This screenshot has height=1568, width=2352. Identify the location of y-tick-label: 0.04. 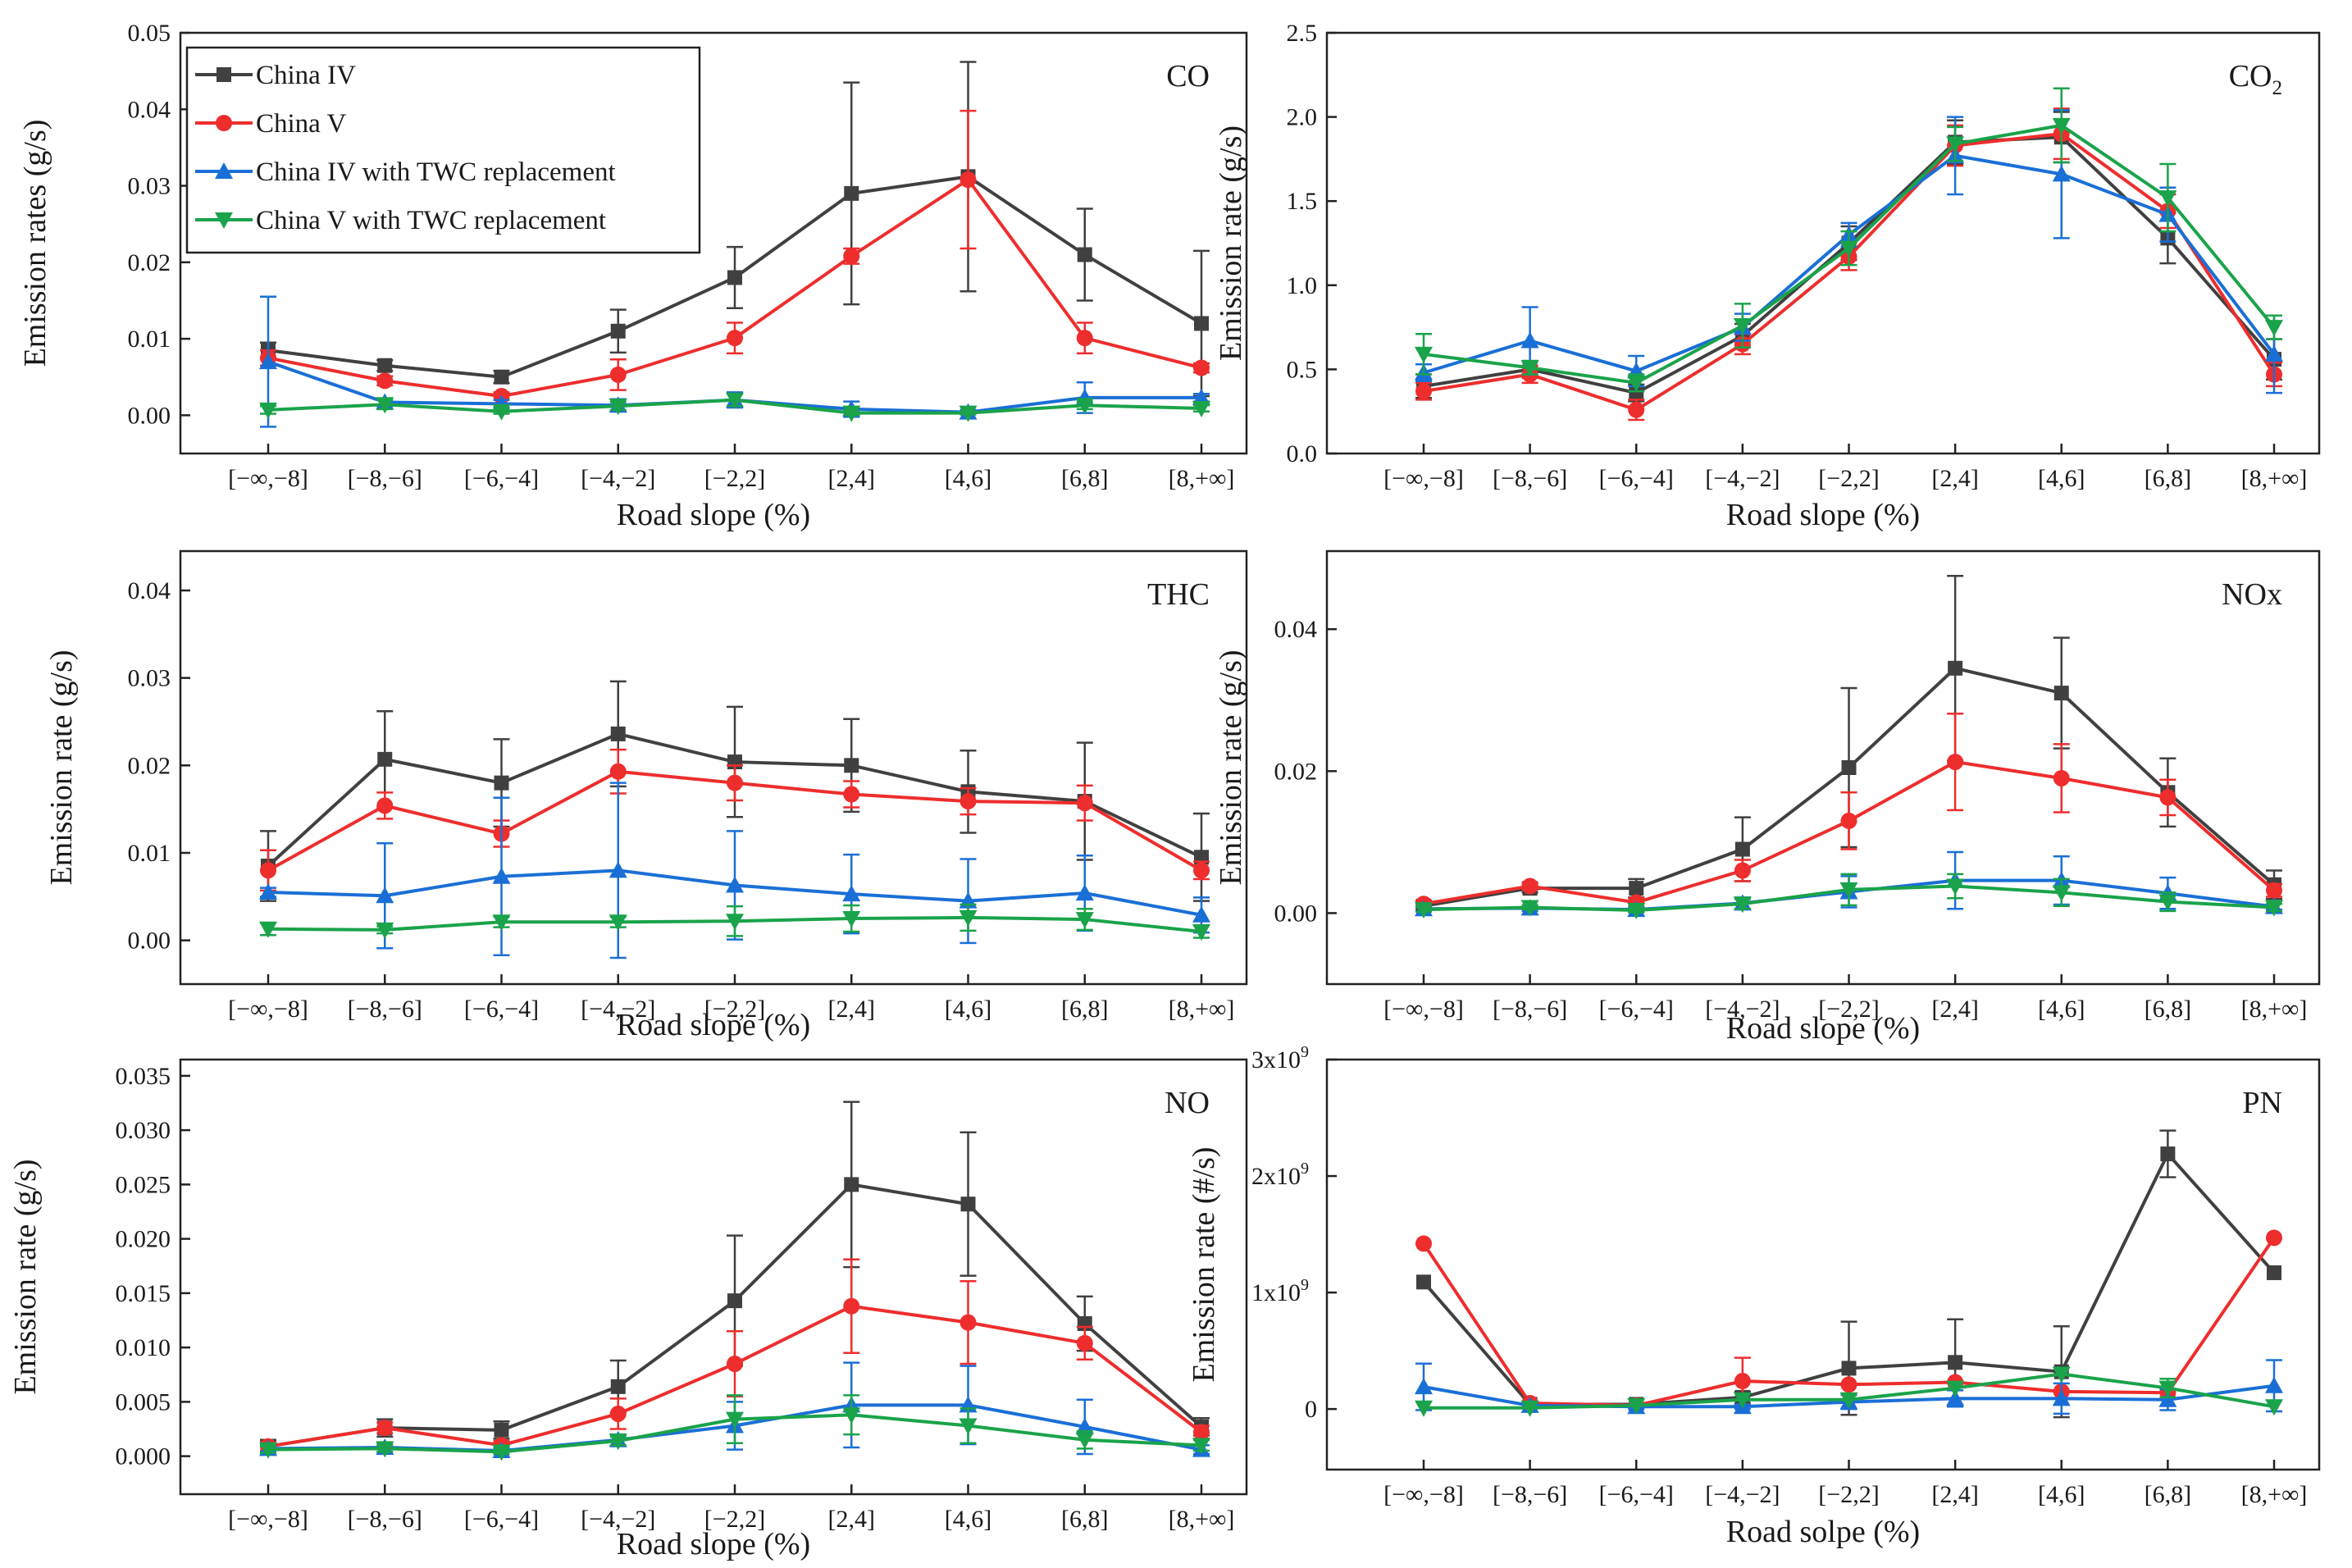
(1296, 629).